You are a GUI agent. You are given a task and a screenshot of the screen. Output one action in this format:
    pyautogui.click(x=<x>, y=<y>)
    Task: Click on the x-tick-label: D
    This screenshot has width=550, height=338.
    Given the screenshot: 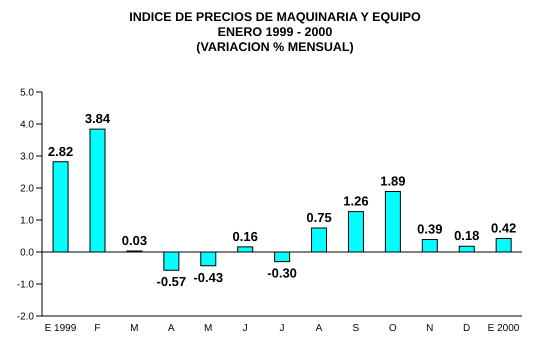 What is the action you would take?
    pyautogui.click(x=466, y=328)
    